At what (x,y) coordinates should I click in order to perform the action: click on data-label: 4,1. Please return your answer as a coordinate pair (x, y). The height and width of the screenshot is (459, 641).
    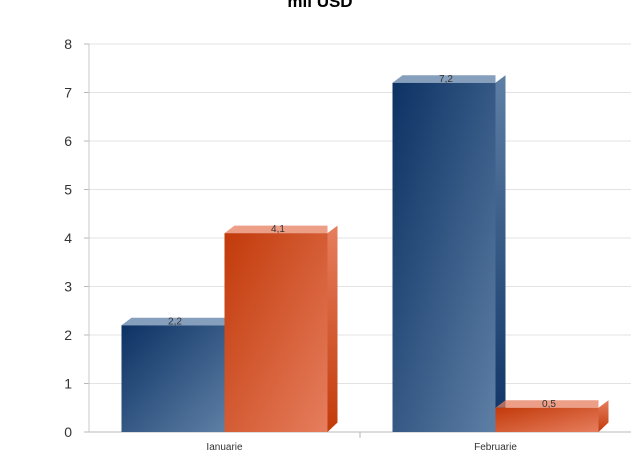
    Looking at the image, I should click on (278, 229).